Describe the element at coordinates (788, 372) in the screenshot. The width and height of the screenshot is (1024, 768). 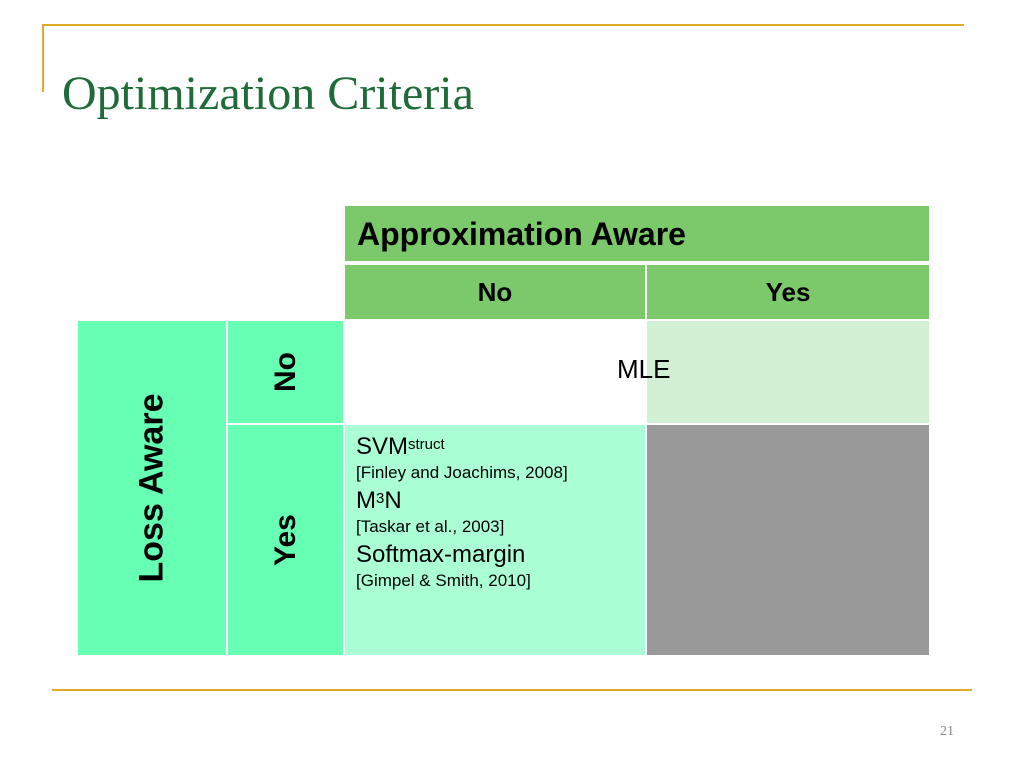
I see `cell-loss-no-approx-yes` at that location.